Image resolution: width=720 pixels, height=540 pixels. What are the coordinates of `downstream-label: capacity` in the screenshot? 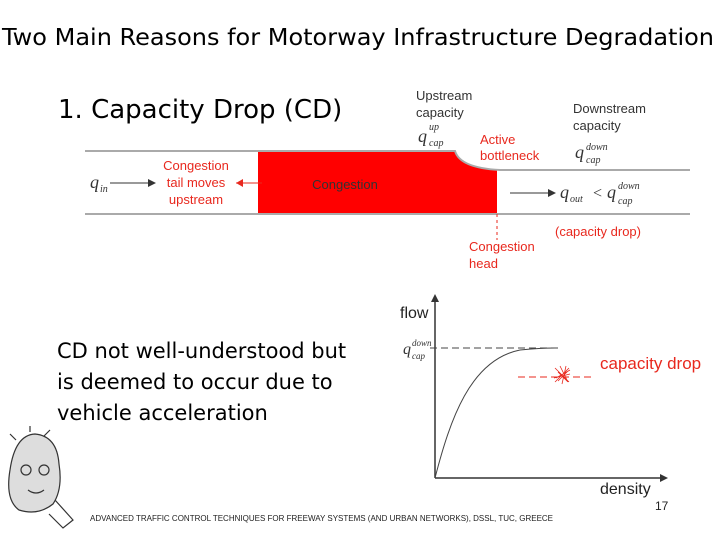 It's located at (597, 125).